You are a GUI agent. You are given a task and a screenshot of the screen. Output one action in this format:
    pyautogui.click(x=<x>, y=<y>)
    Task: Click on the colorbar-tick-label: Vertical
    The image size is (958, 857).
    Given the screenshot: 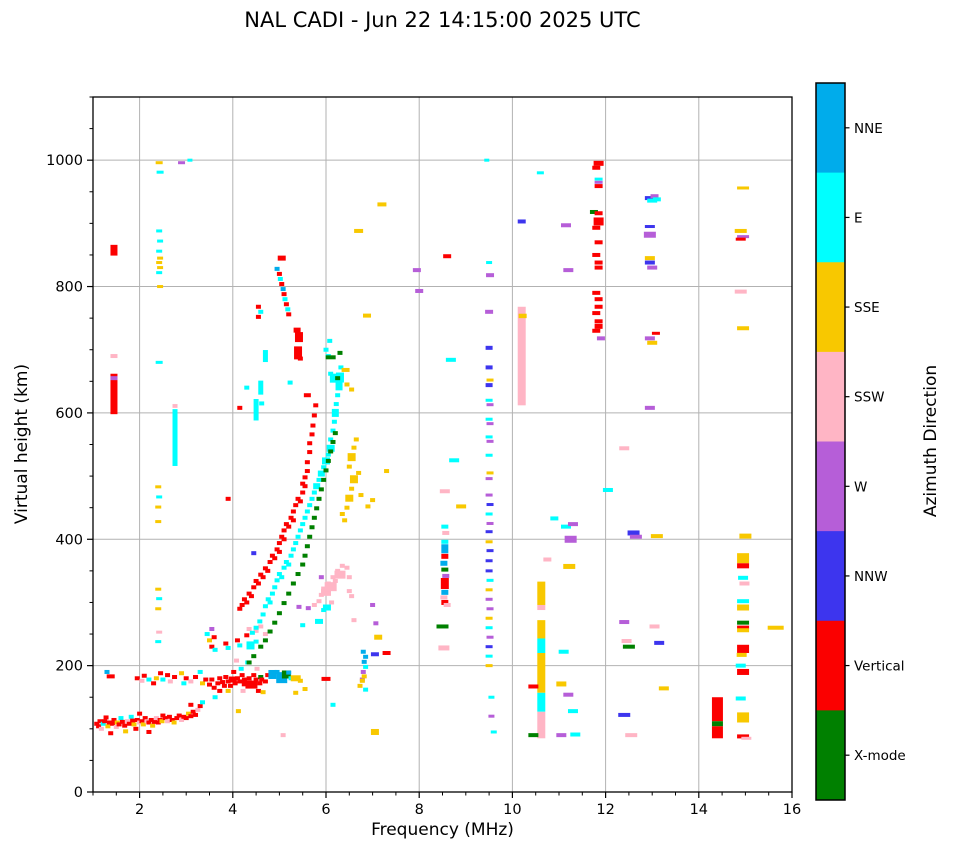 What is the action you would take?
    pyautogui.click(x=879, y=667)
    